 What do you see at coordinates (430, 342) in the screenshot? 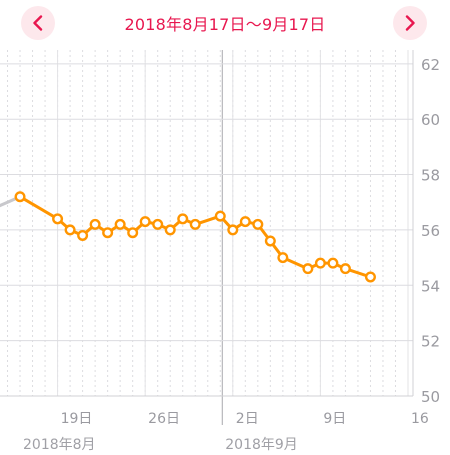
I see `y-tick-label: 52` at bounding box center [430, 342].